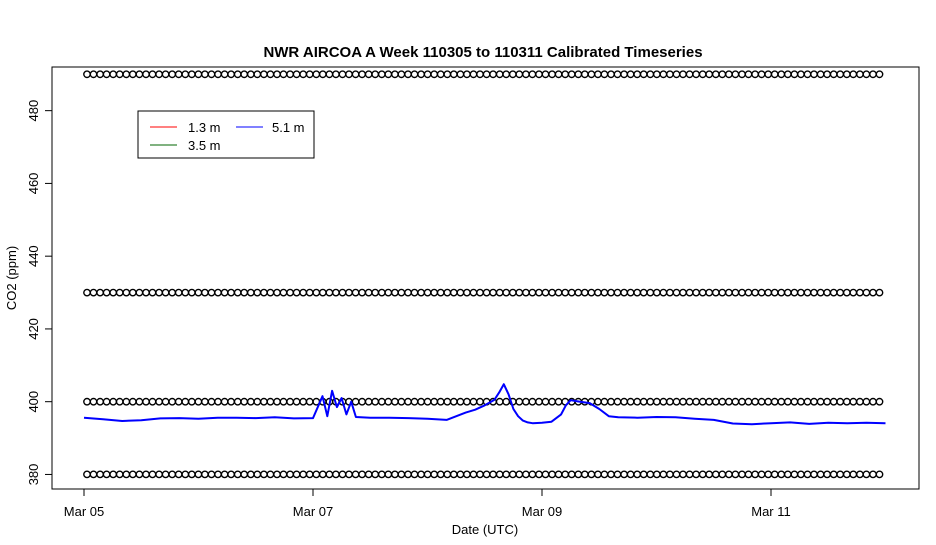  Describe the element at coordinates (427, 503) in the screenshot. I see `x-axis: Mar 05 Mar 07 Mar 09 Mar 11` at that location.